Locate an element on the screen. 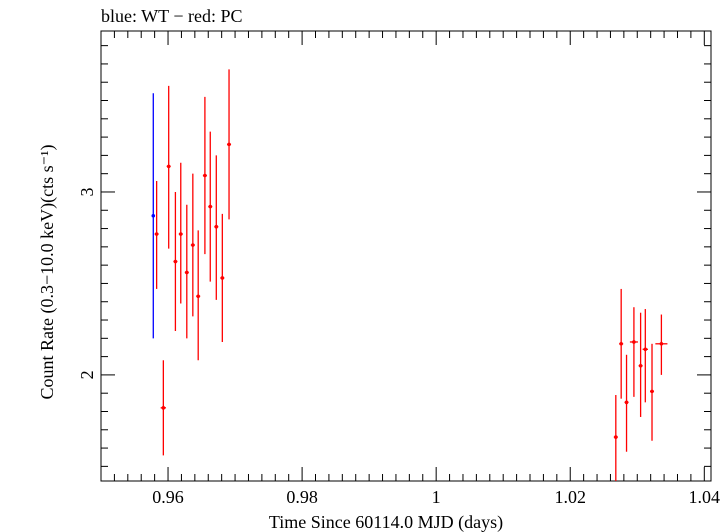  x-tick-label: 1.04 is located at coordinates (705, 497).